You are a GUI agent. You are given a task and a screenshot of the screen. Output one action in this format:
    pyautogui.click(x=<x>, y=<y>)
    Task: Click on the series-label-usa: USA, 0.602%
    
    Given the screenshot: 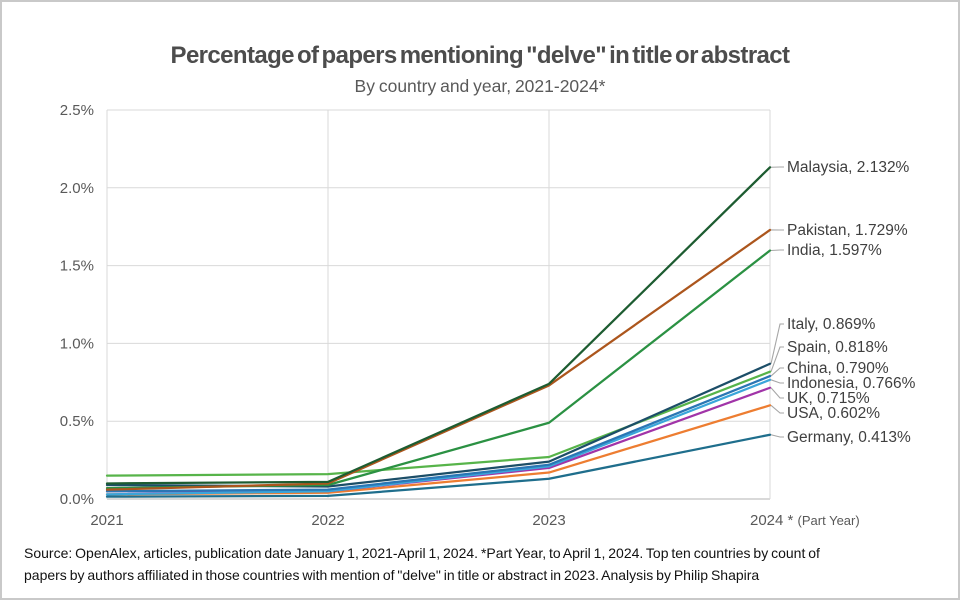 What is the action you would take?
    pyautogui.click(x=833, y=413)
    